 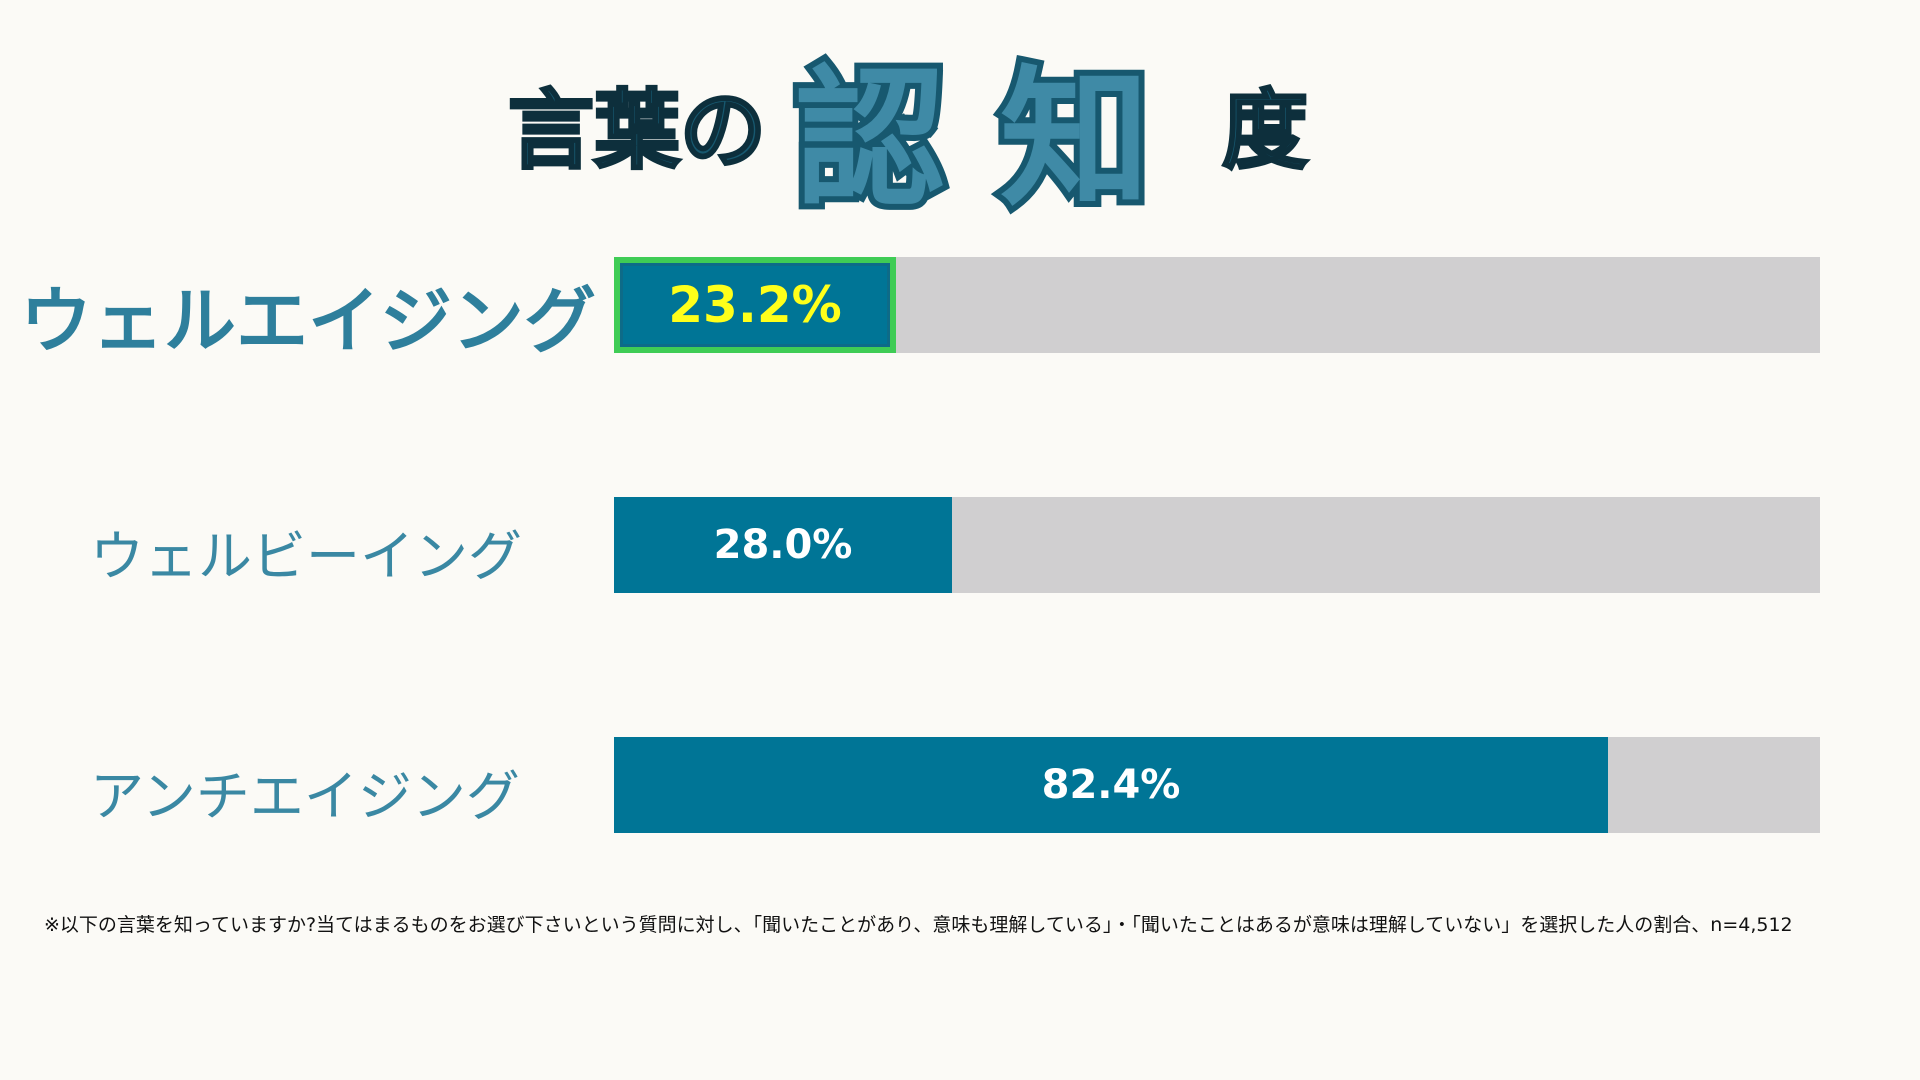 What do you see at coordinates (305, 796) in the screenshot?
I see `category-label: アンチエイジング` at bounding box center [305, 796].